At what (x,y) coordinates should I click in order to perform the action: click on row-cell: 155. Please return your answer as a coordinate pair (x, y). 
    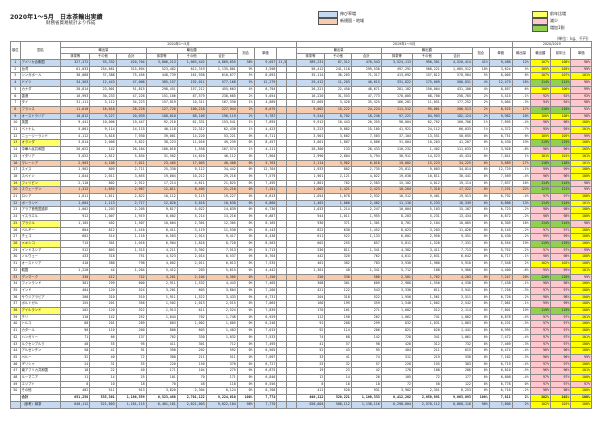
    Looking at the image, I should click on (75, 304).